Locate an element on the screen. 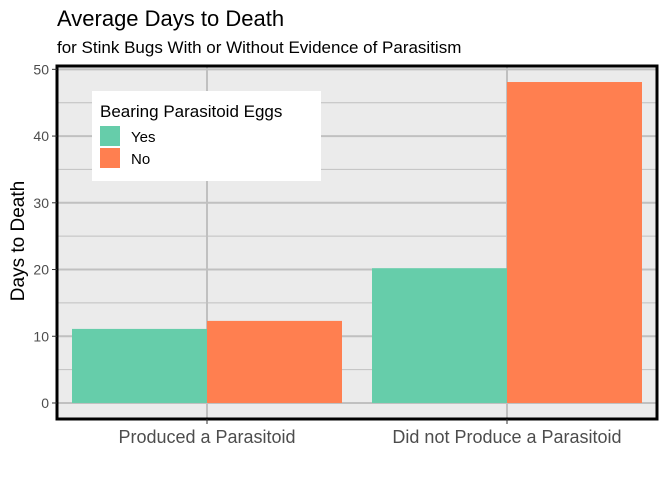  x-tick-label: Did not Produce a Parasitoid is located at coordinates (506, 437).